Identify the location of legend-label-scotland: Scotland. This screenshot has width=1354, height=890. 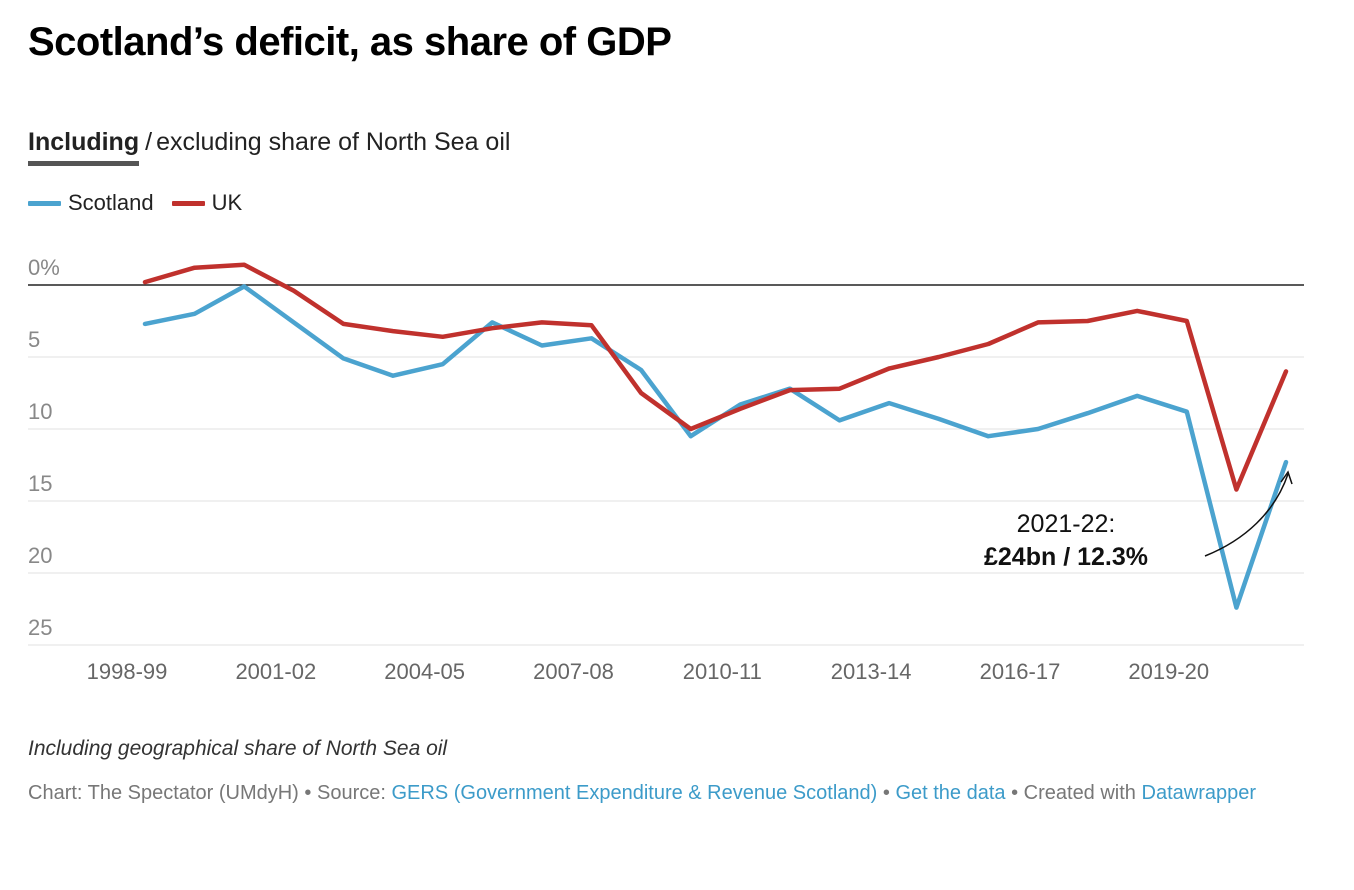
(111, 202).